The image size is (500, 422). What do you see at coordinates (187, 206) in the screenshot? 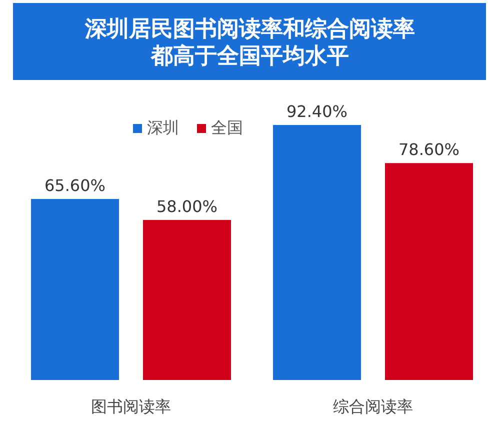
I see `data-label: 58.00%` at bounding box center [187, 206].